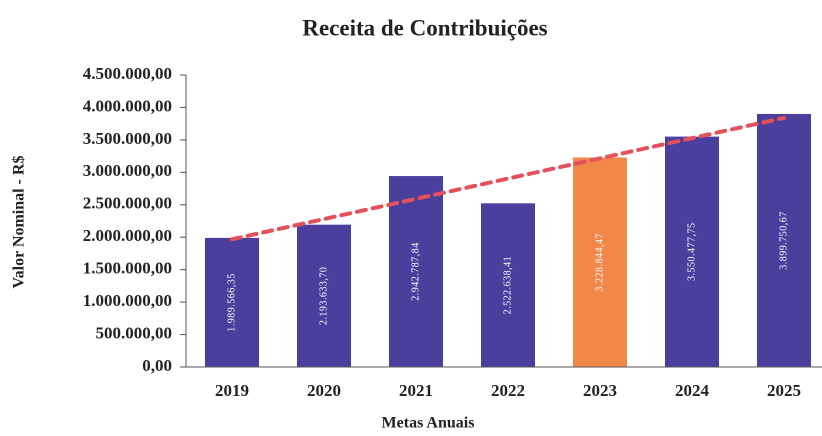  What do you see at coordinates (784, 390) in the screenshot?
I see `x-tick-label: 2025` at bounding box center [784, 390].